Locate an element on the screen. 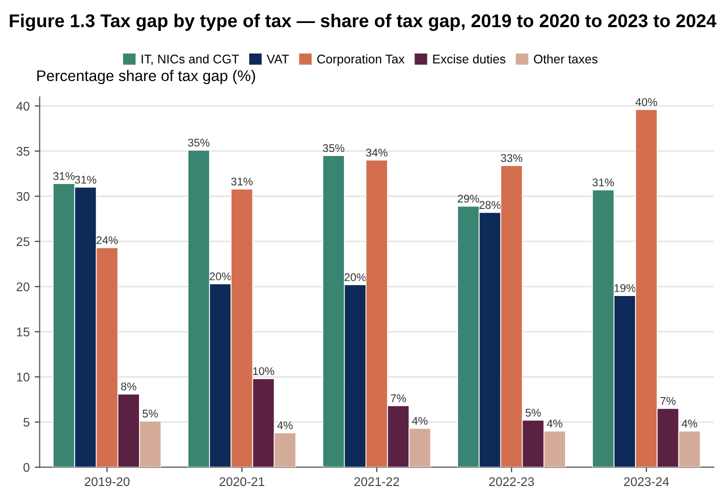 Image resolution: width=721 pixels, height=497 pixels. y-tick-label: 0 is located at coordinates (26, 467).